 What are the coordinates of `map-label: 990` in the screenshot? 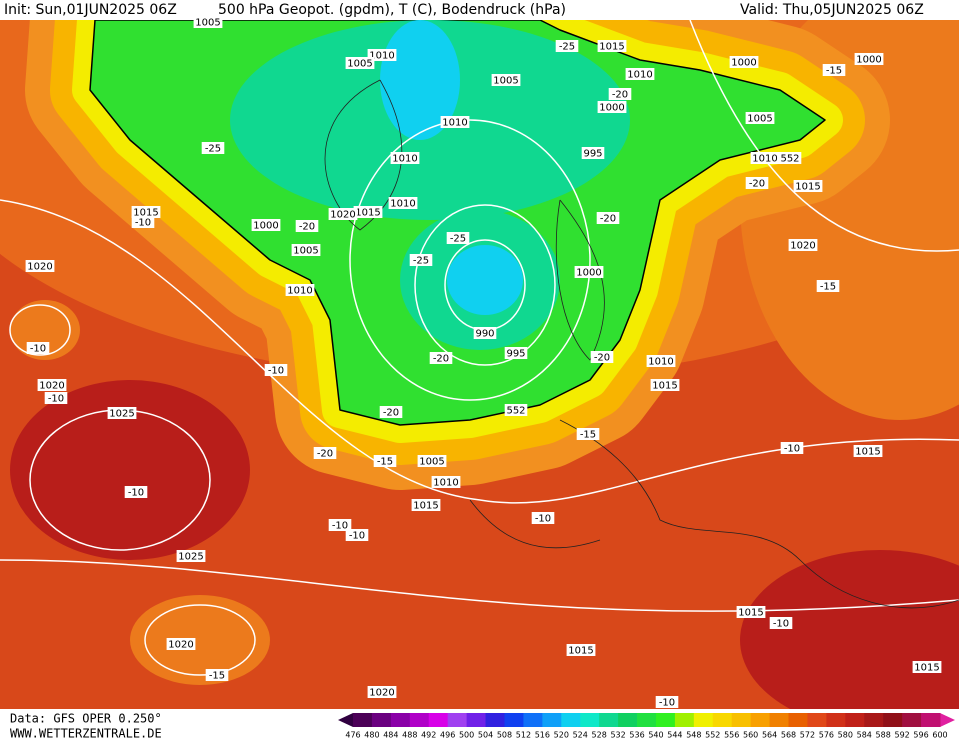 It's located at (484, 334).